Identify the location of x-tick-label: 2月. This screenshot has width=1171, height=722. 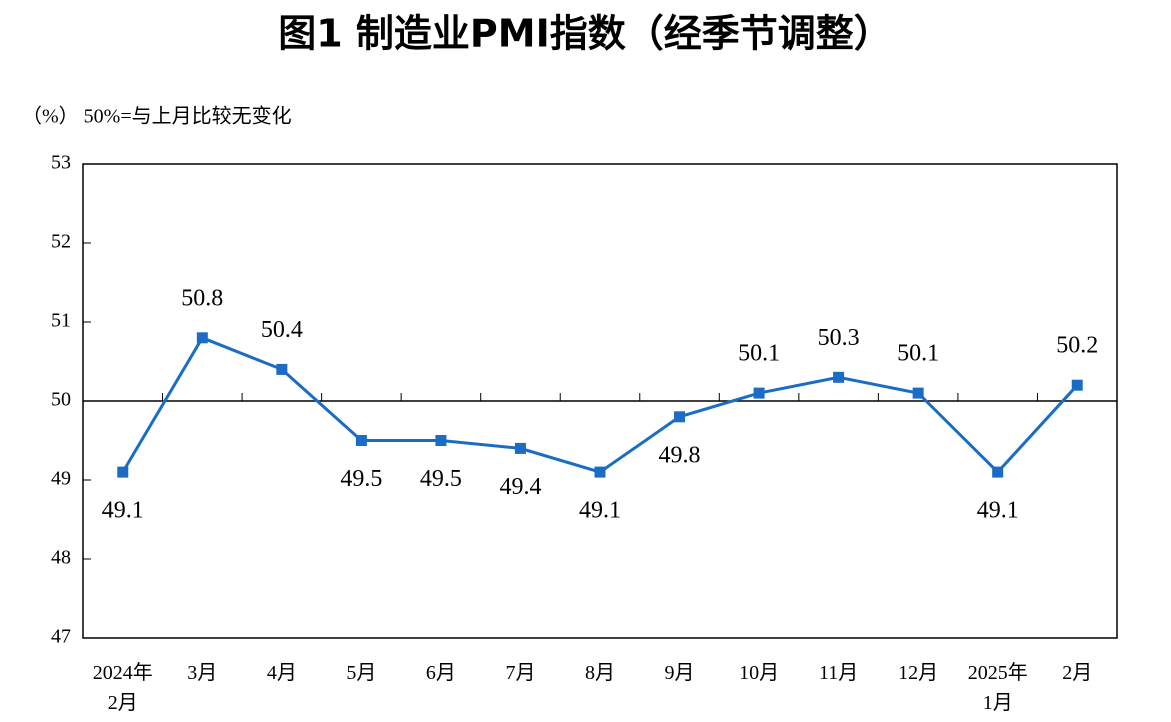
(1077, 673).